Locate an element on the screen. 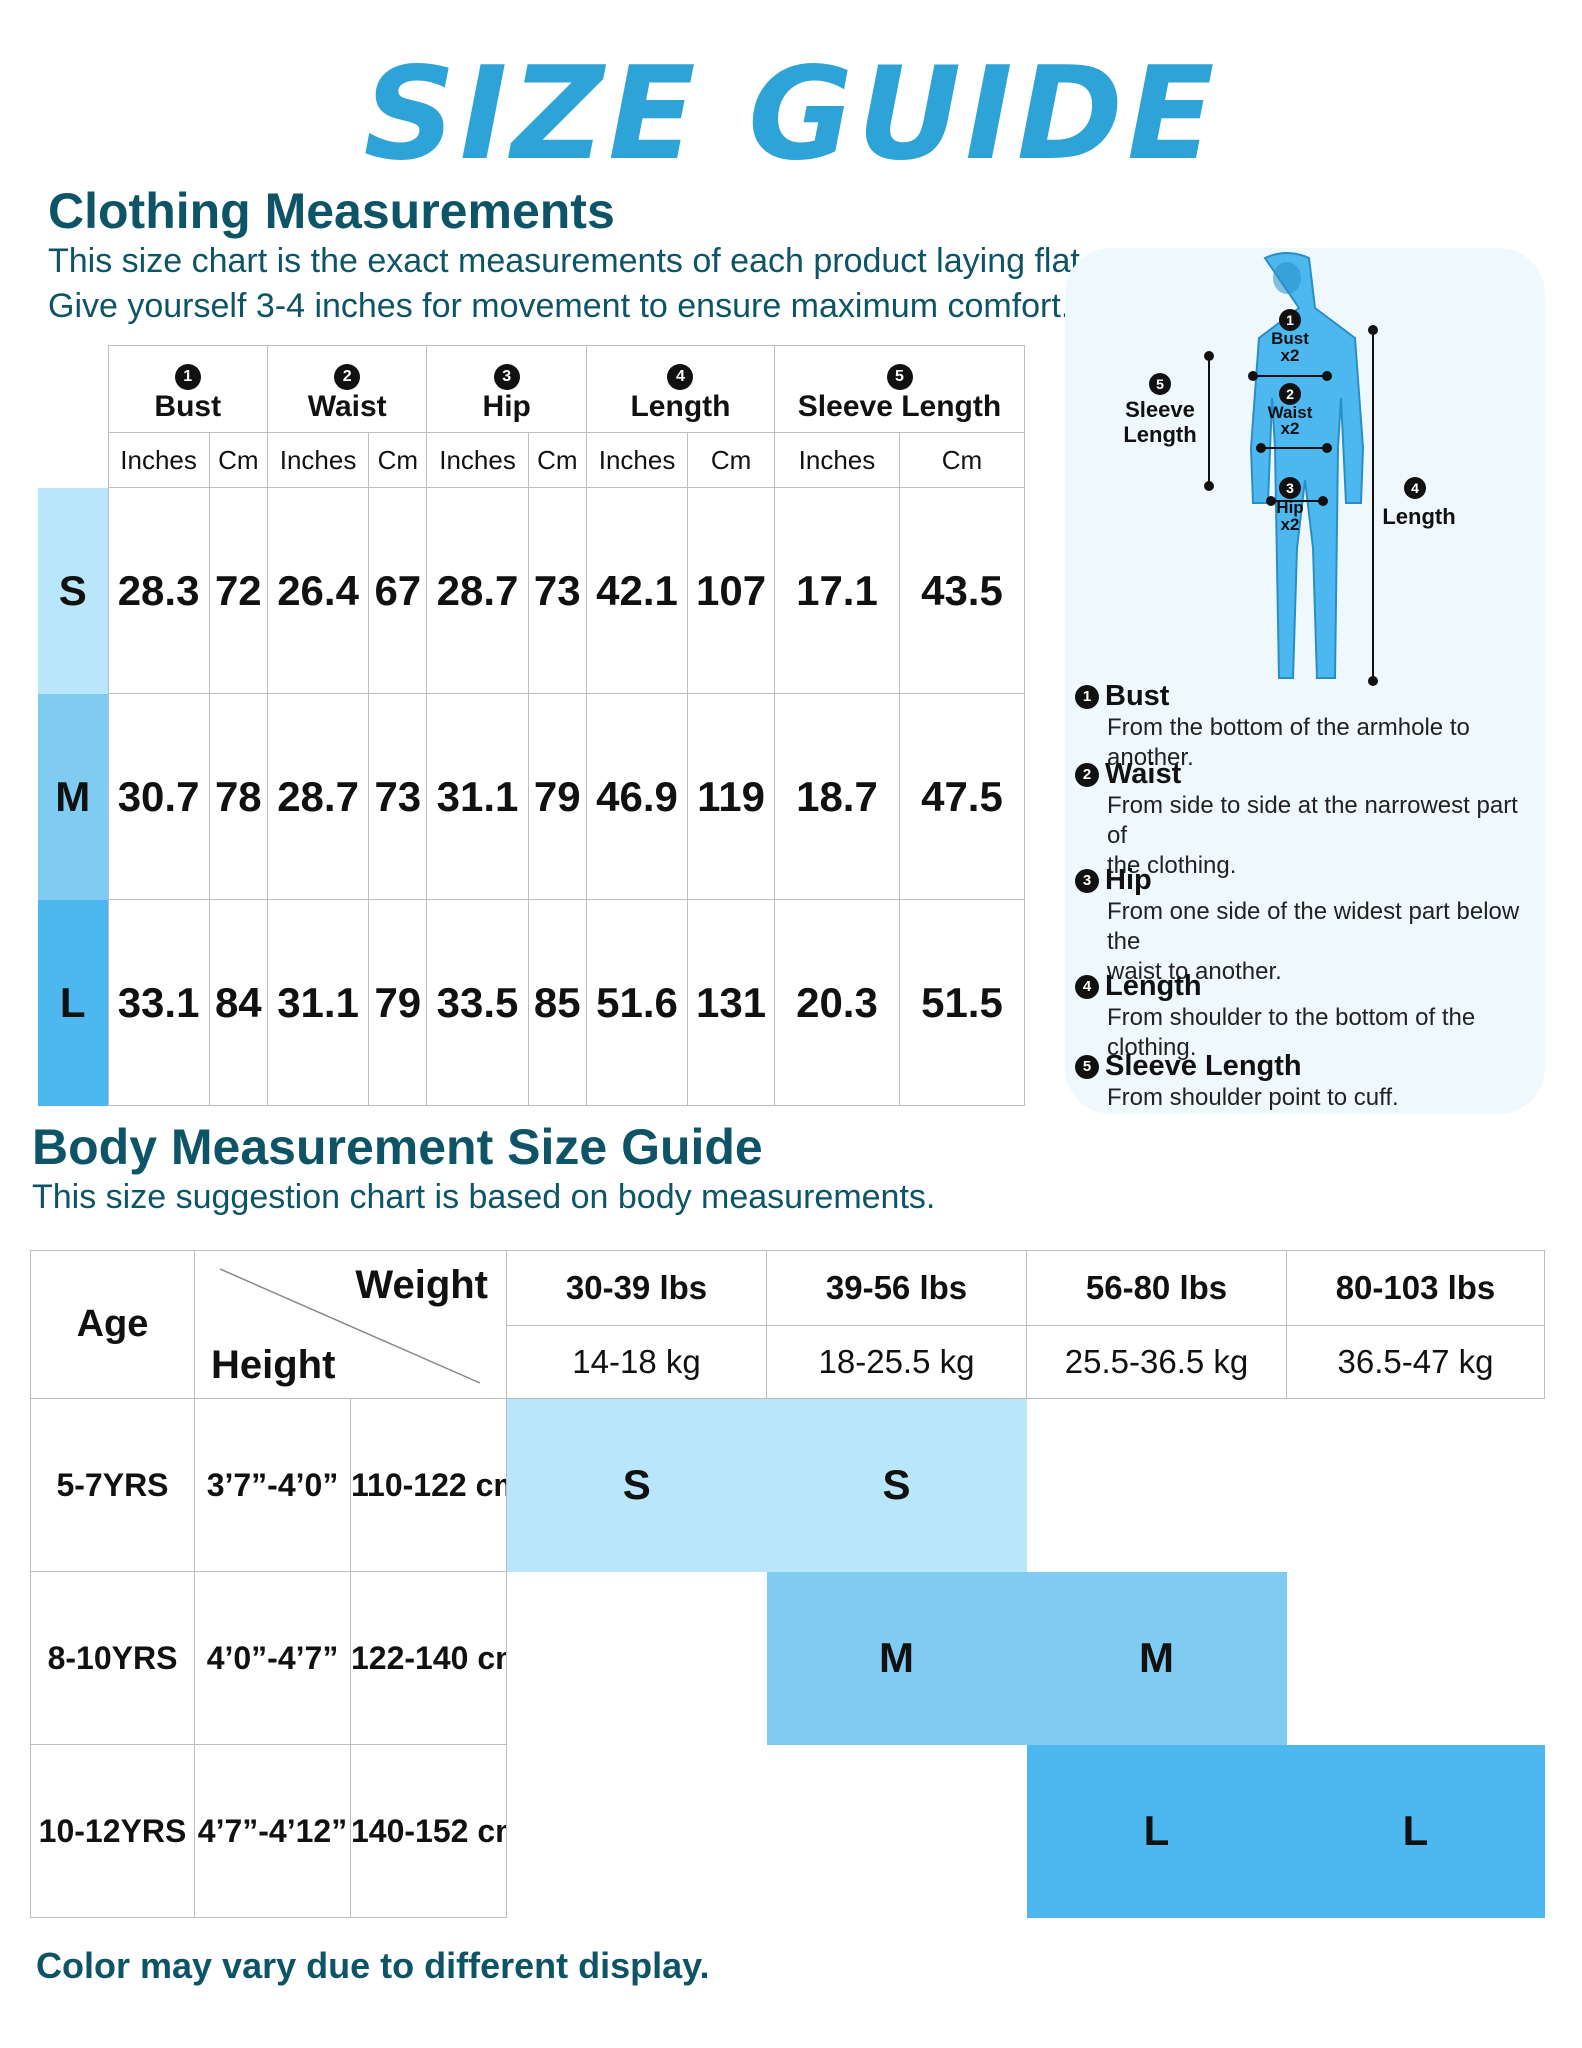  height-label: Height is located at coordinates (273, 1365).